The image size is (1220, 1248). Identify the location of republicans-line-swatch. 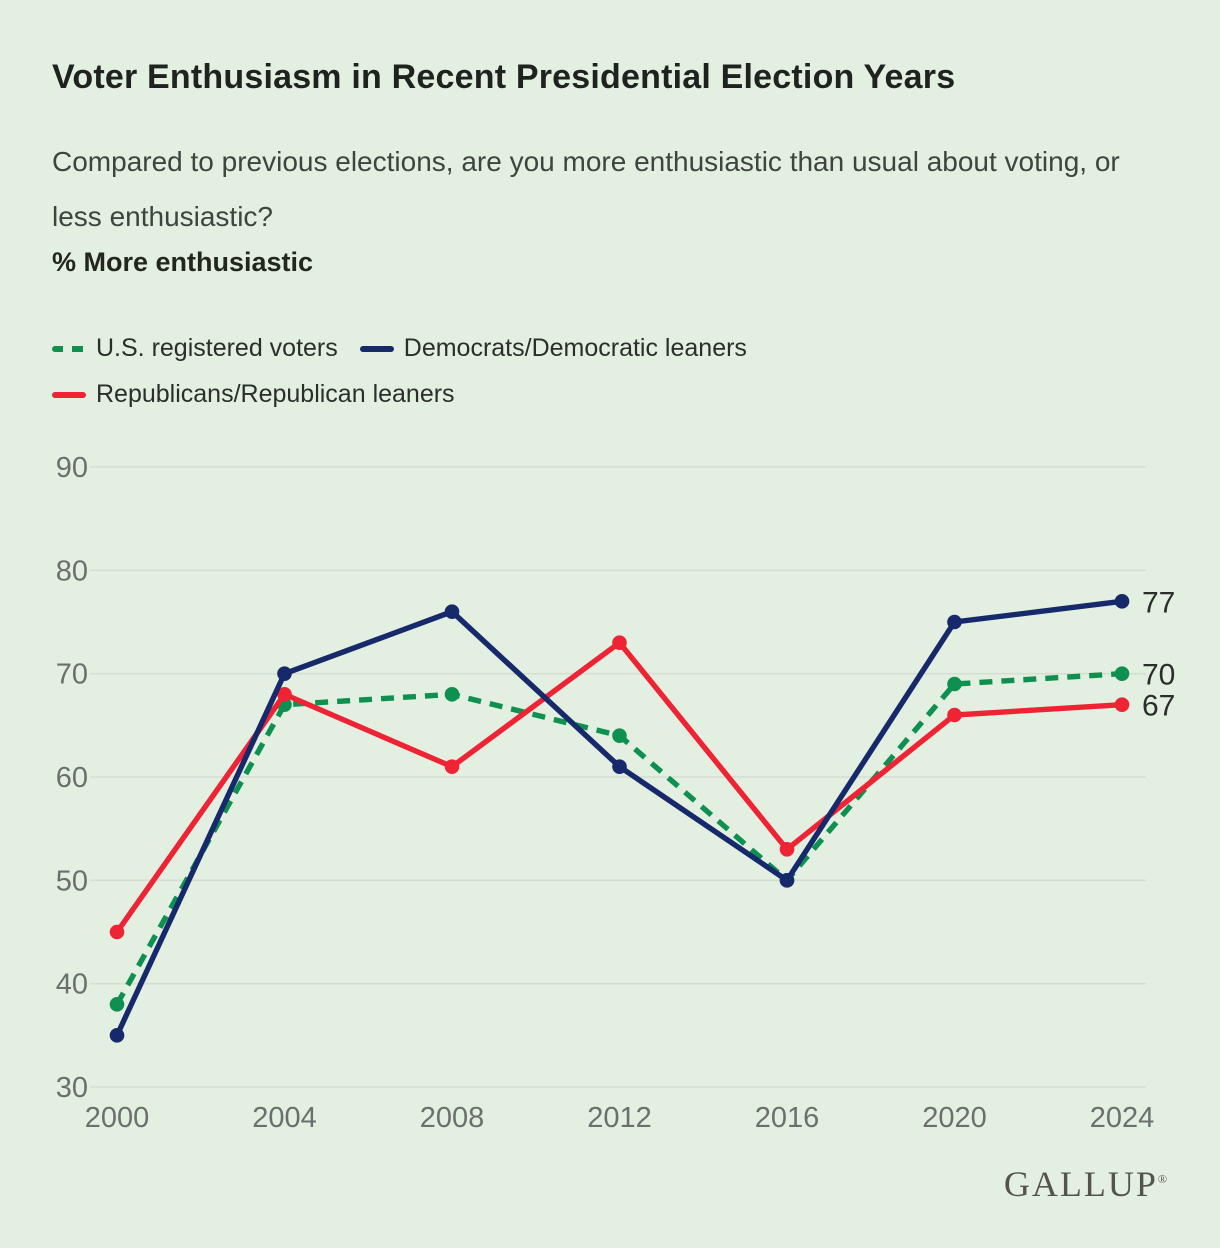
(69, 394).